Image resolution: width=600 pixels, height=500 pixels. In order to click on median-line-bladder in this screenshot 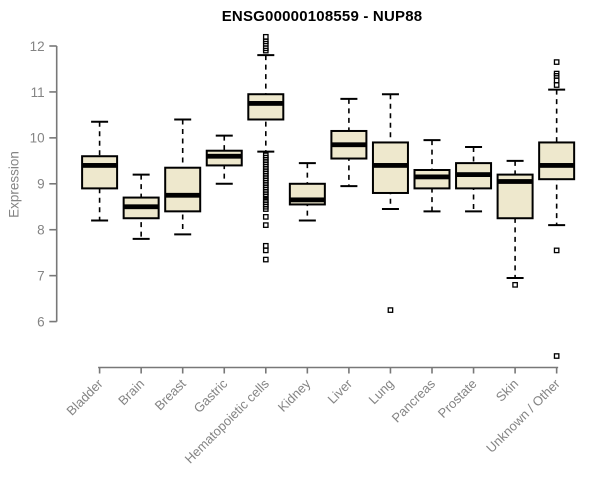, I will do `click(100, 165)`.